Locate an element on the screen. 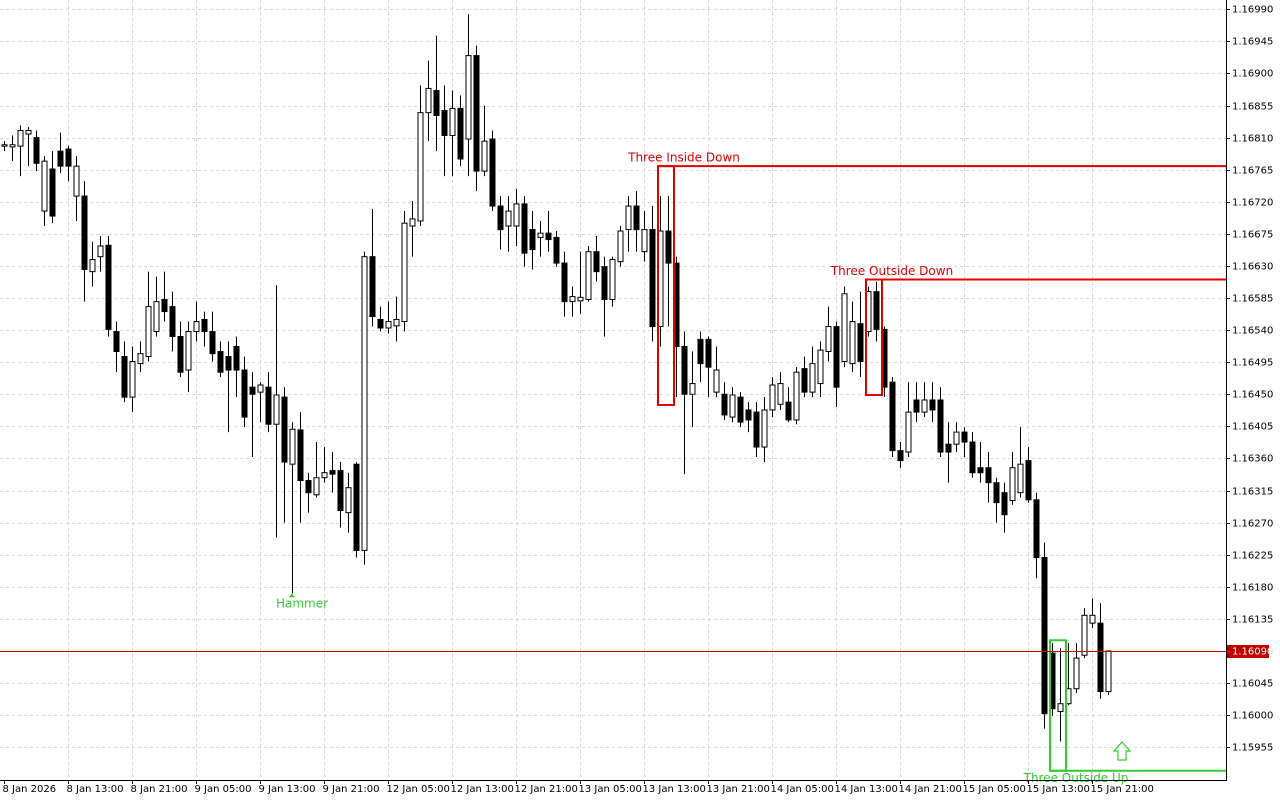 The width and height of the screenshot is (1280, 804). current-price-box is located at coordinates (1248, 651).